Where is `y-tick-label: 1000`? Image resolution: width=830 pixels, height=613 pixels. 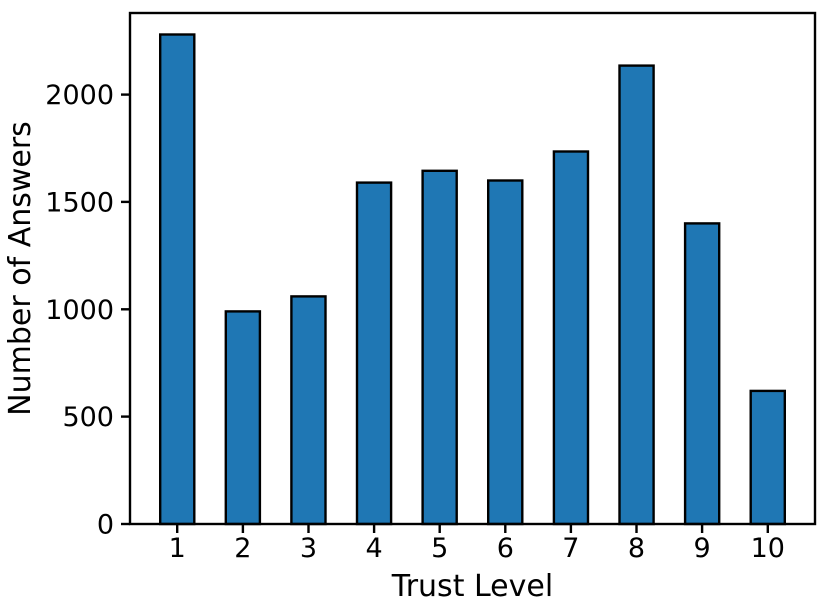
y-tick-label: 1000 is located at coordinates (79, 310).